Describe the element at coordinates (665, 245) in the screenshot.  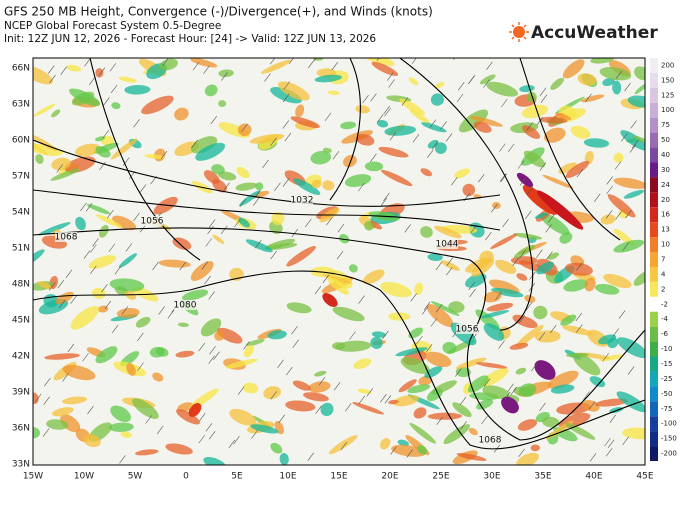
I see `colorbar-label: 10` at that location.